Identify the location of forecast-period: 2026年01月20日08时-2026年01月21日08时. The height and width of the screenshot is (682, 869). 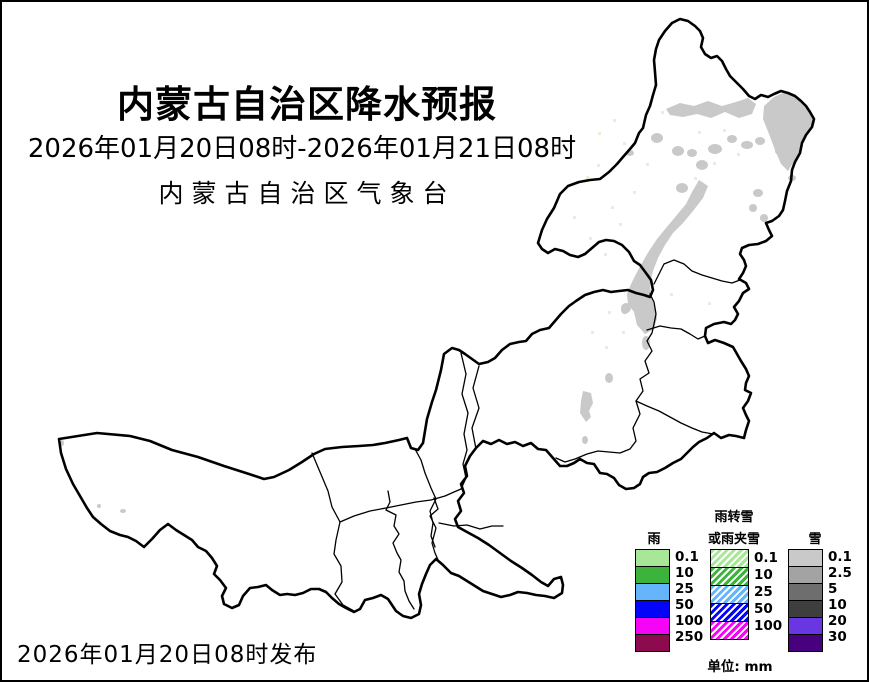
(302, 149).